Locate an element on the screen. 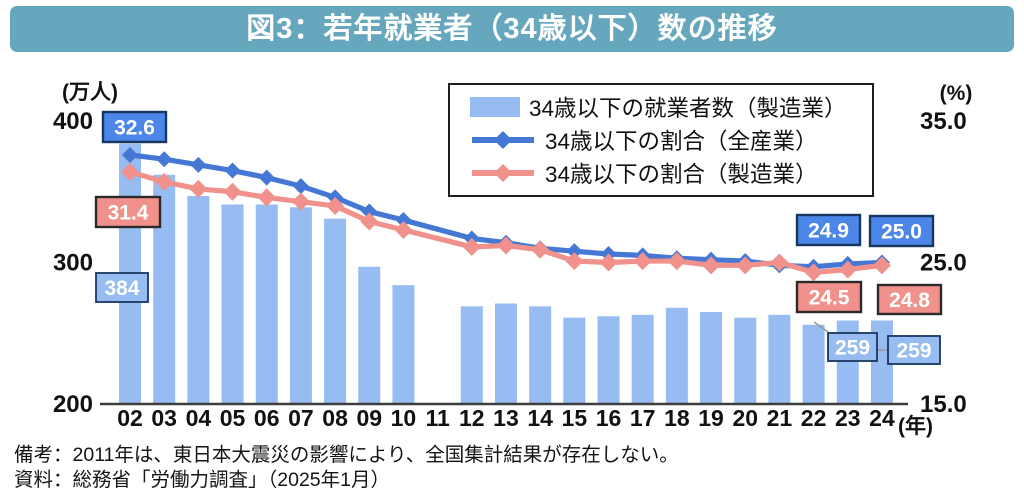 Image resolution: width=1024 pixels, height=494 pixels. callout-value: 384 is located at coordinates (121, 288).